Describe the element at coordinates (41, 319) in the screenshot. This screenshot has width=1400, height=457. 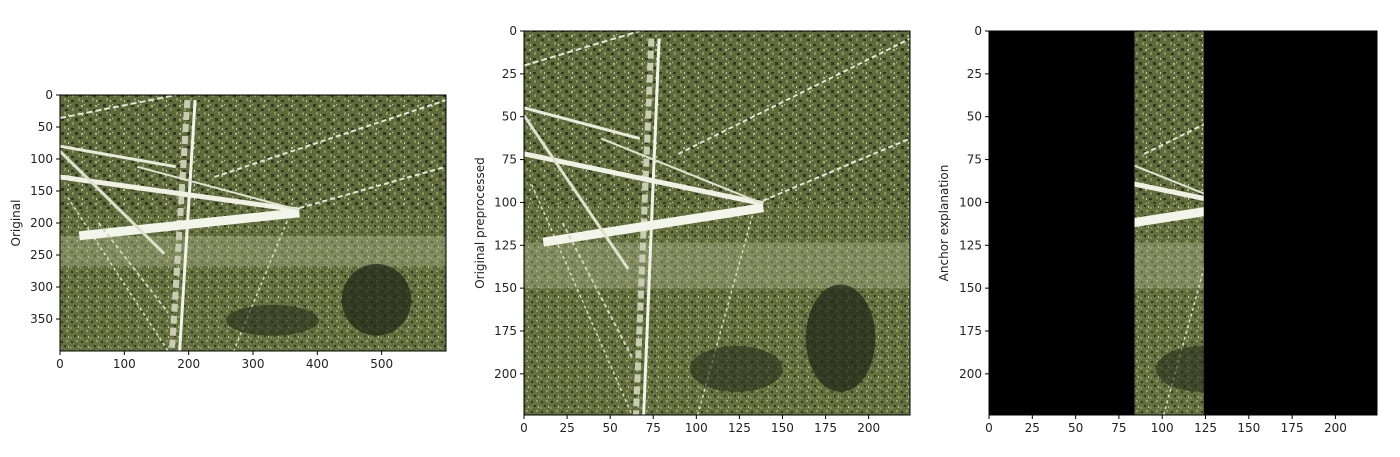
I see `y-tick-label: 350` at that location.